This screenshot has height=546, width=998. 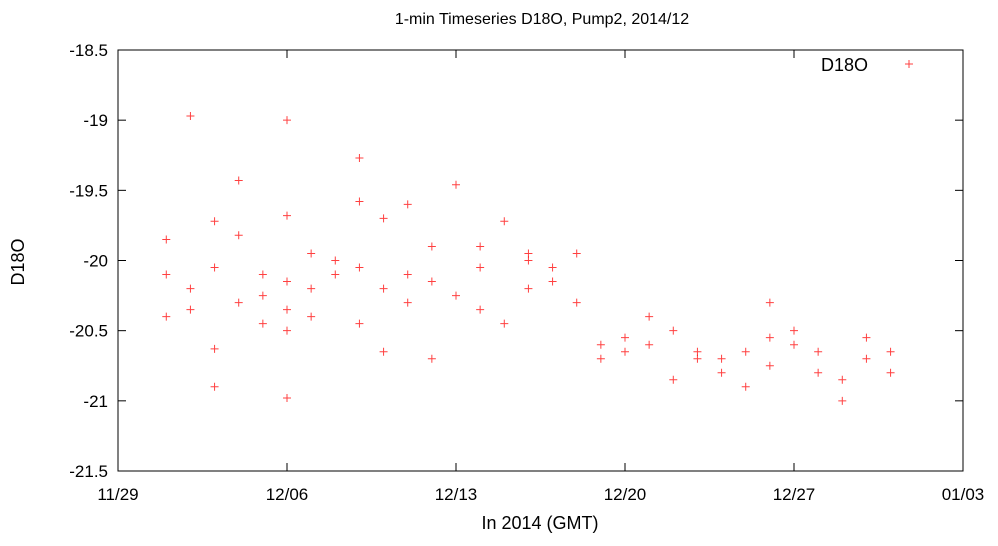 What do you see at coordinates (539, 523) in the screenshot?
I see `x-axis-label: In 2014 (GMT)` at bounding box center [539, 523].